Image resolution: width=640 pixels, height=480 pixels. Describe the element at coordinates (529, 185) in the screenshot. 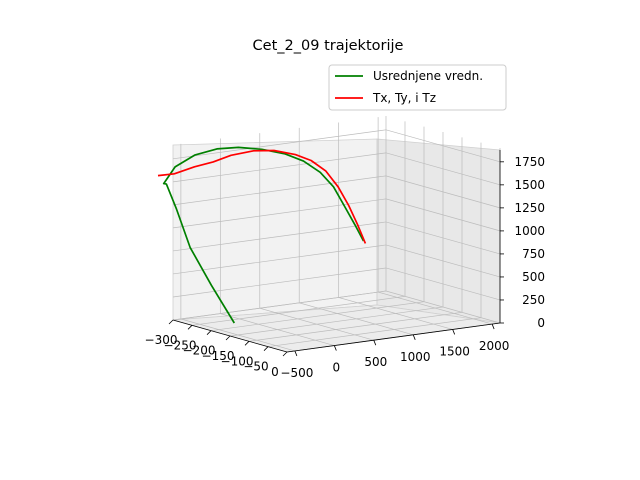

I see `z-tick-label: 1500` at that location.